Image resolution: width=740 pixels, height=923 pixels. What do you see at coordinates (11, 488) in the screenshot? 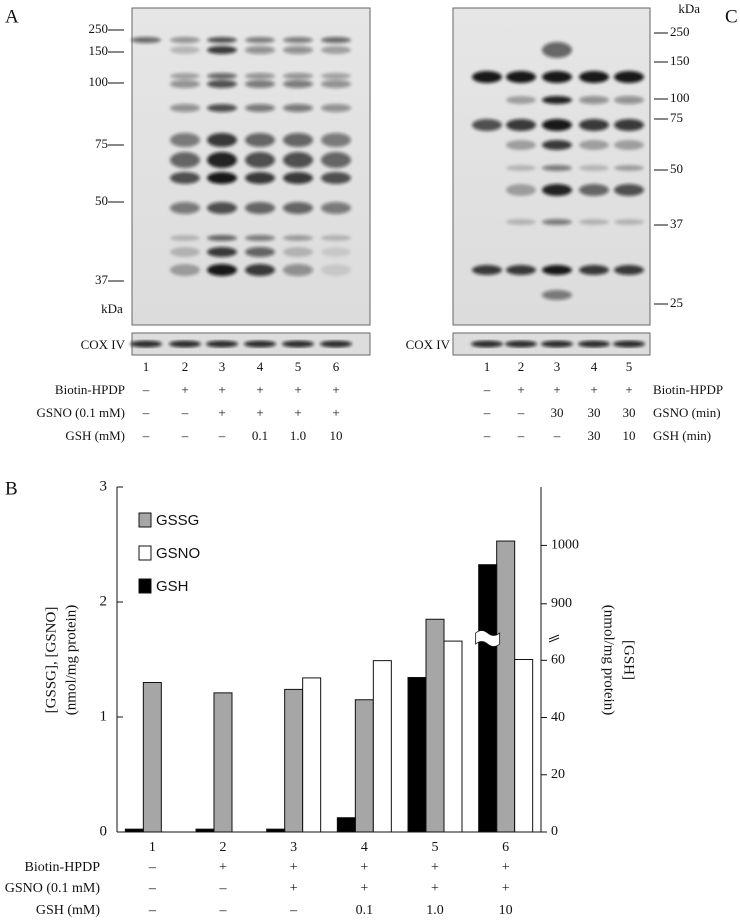
I see `panel-letter: B` at bounding box center [11, 488].